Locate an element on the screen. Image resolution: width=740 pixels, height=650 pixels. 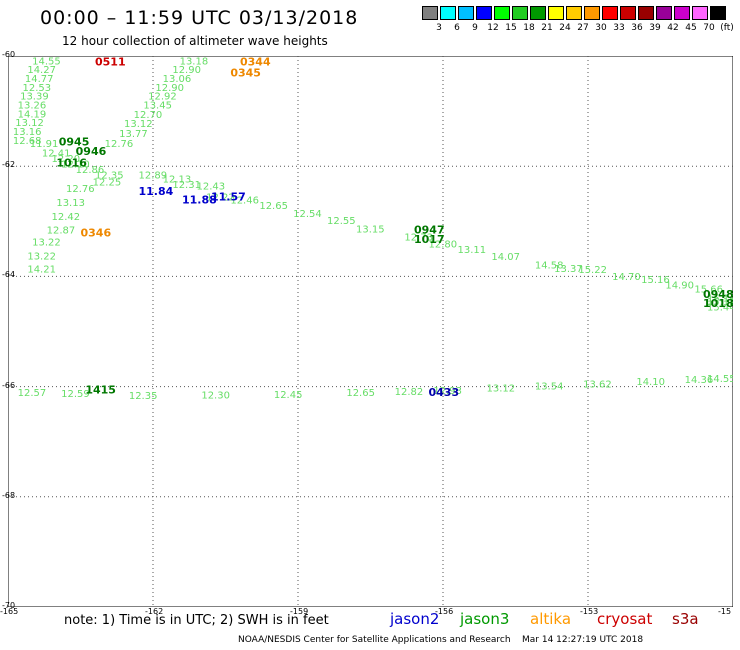
pass-time-label: 0345 is located at coordinates (245, 73).